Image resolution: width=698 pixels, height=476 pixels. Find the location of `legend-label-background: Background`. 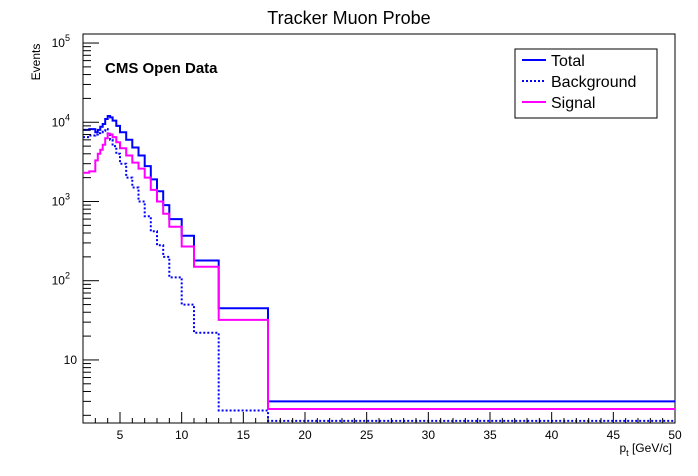

legend-label-background: Background is located at coordinates (593, 82).